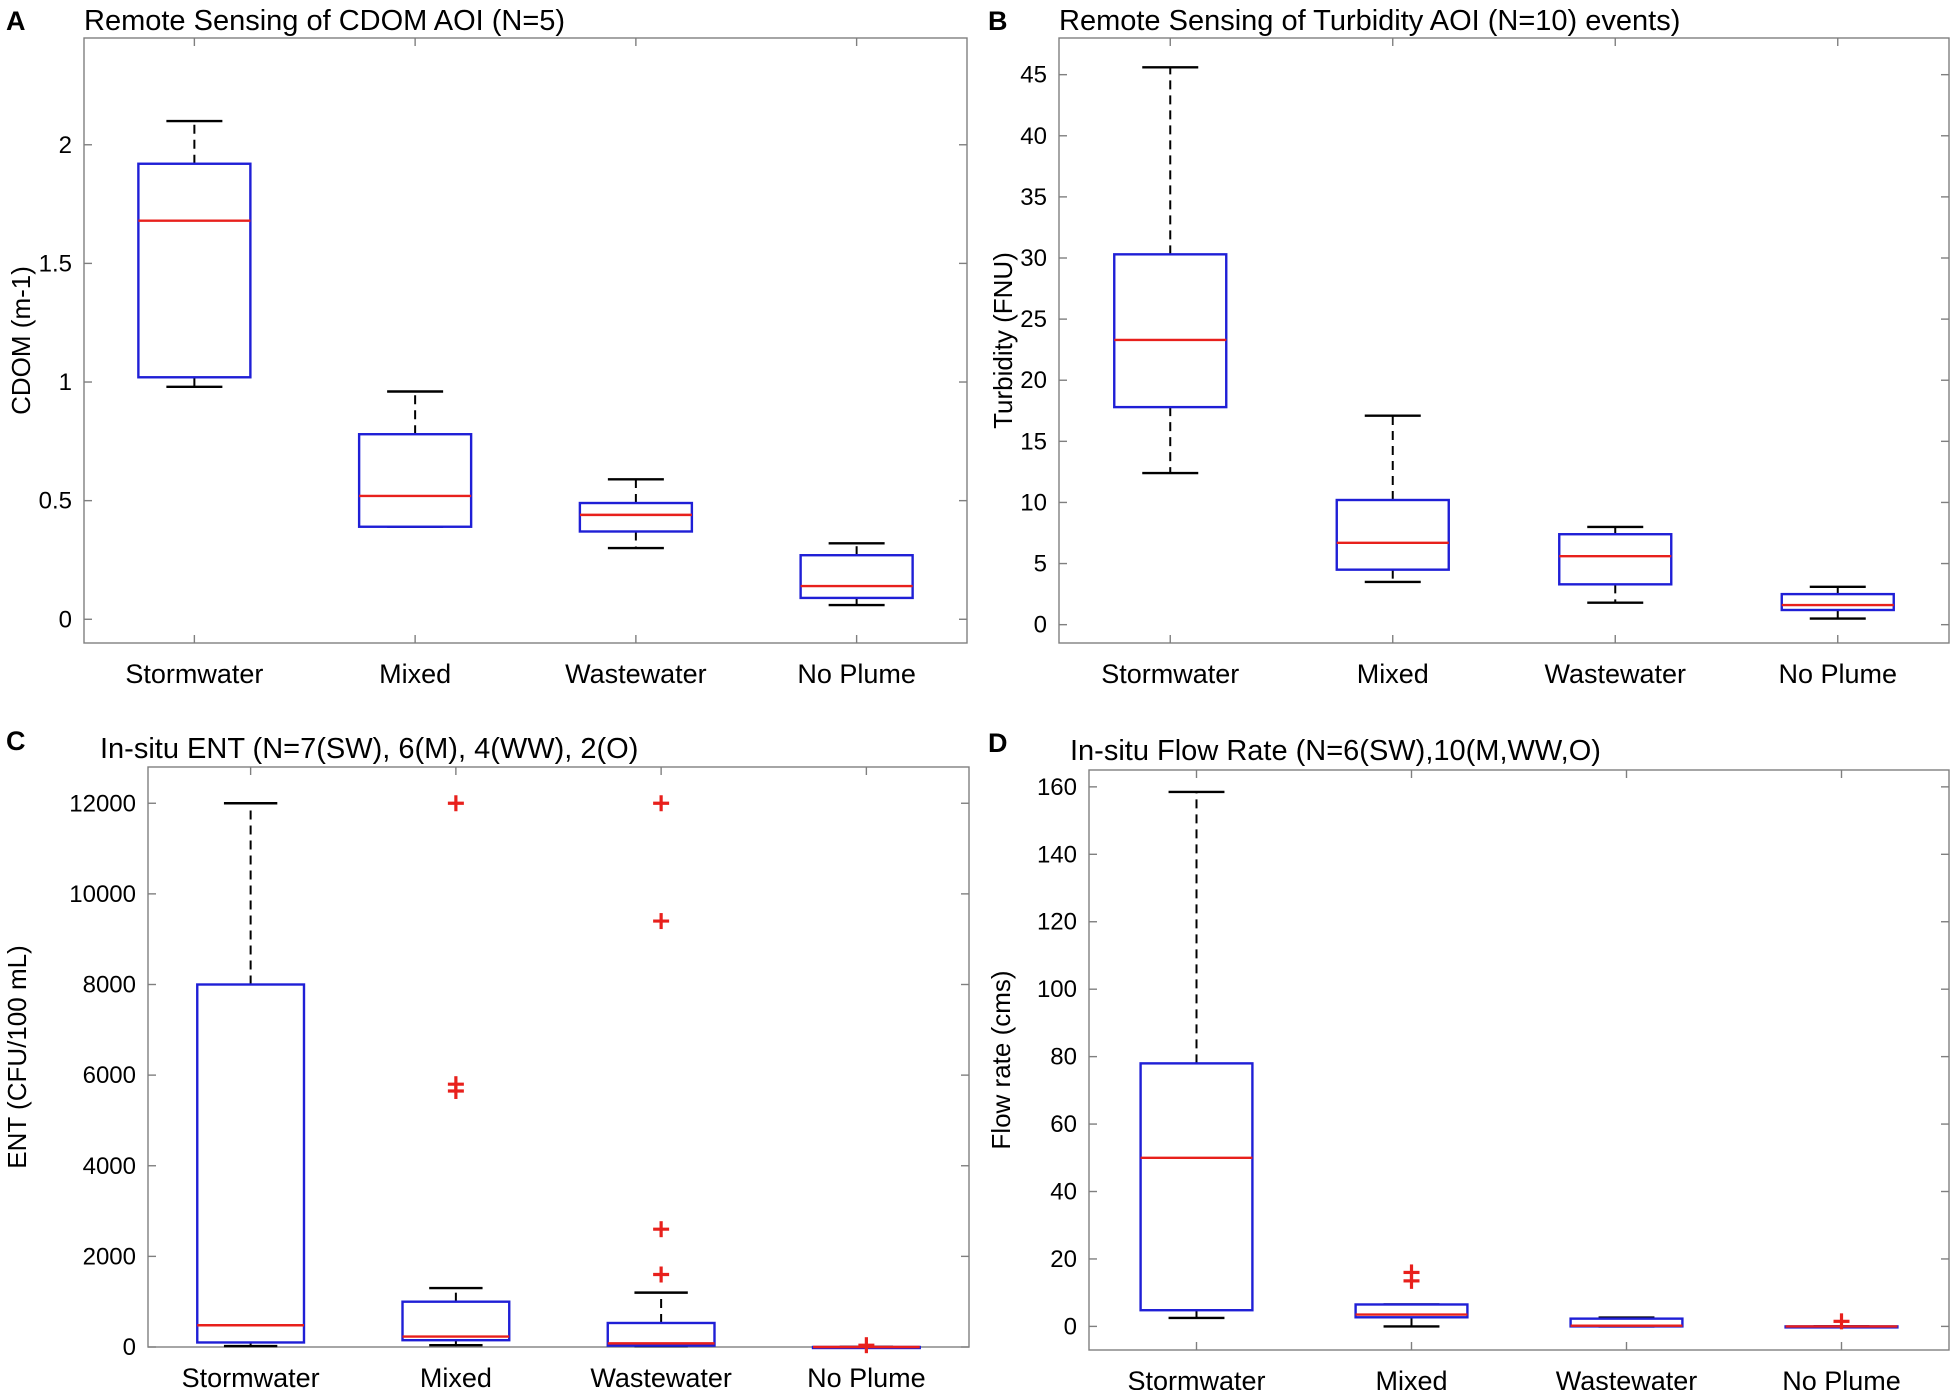  What do you see at coordinates (1033, 75) in the screenshot?
I see `y-tick-label: 45` at bounding box center [1033, 75].